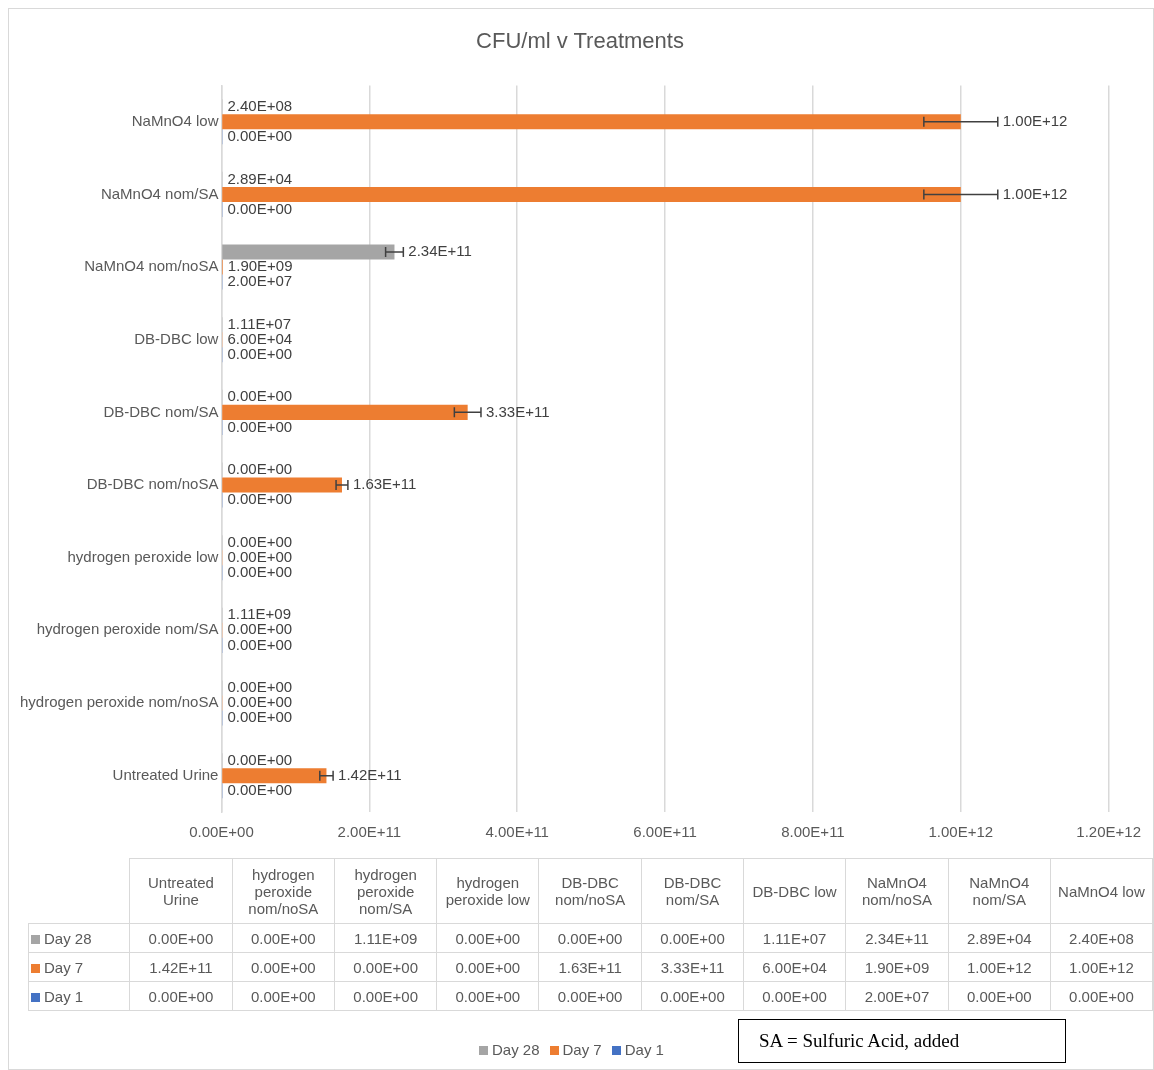 This screenshot has height=1070, width=1154. I want to click on y-tick-label: DB-DBC low, so click(176, 338).